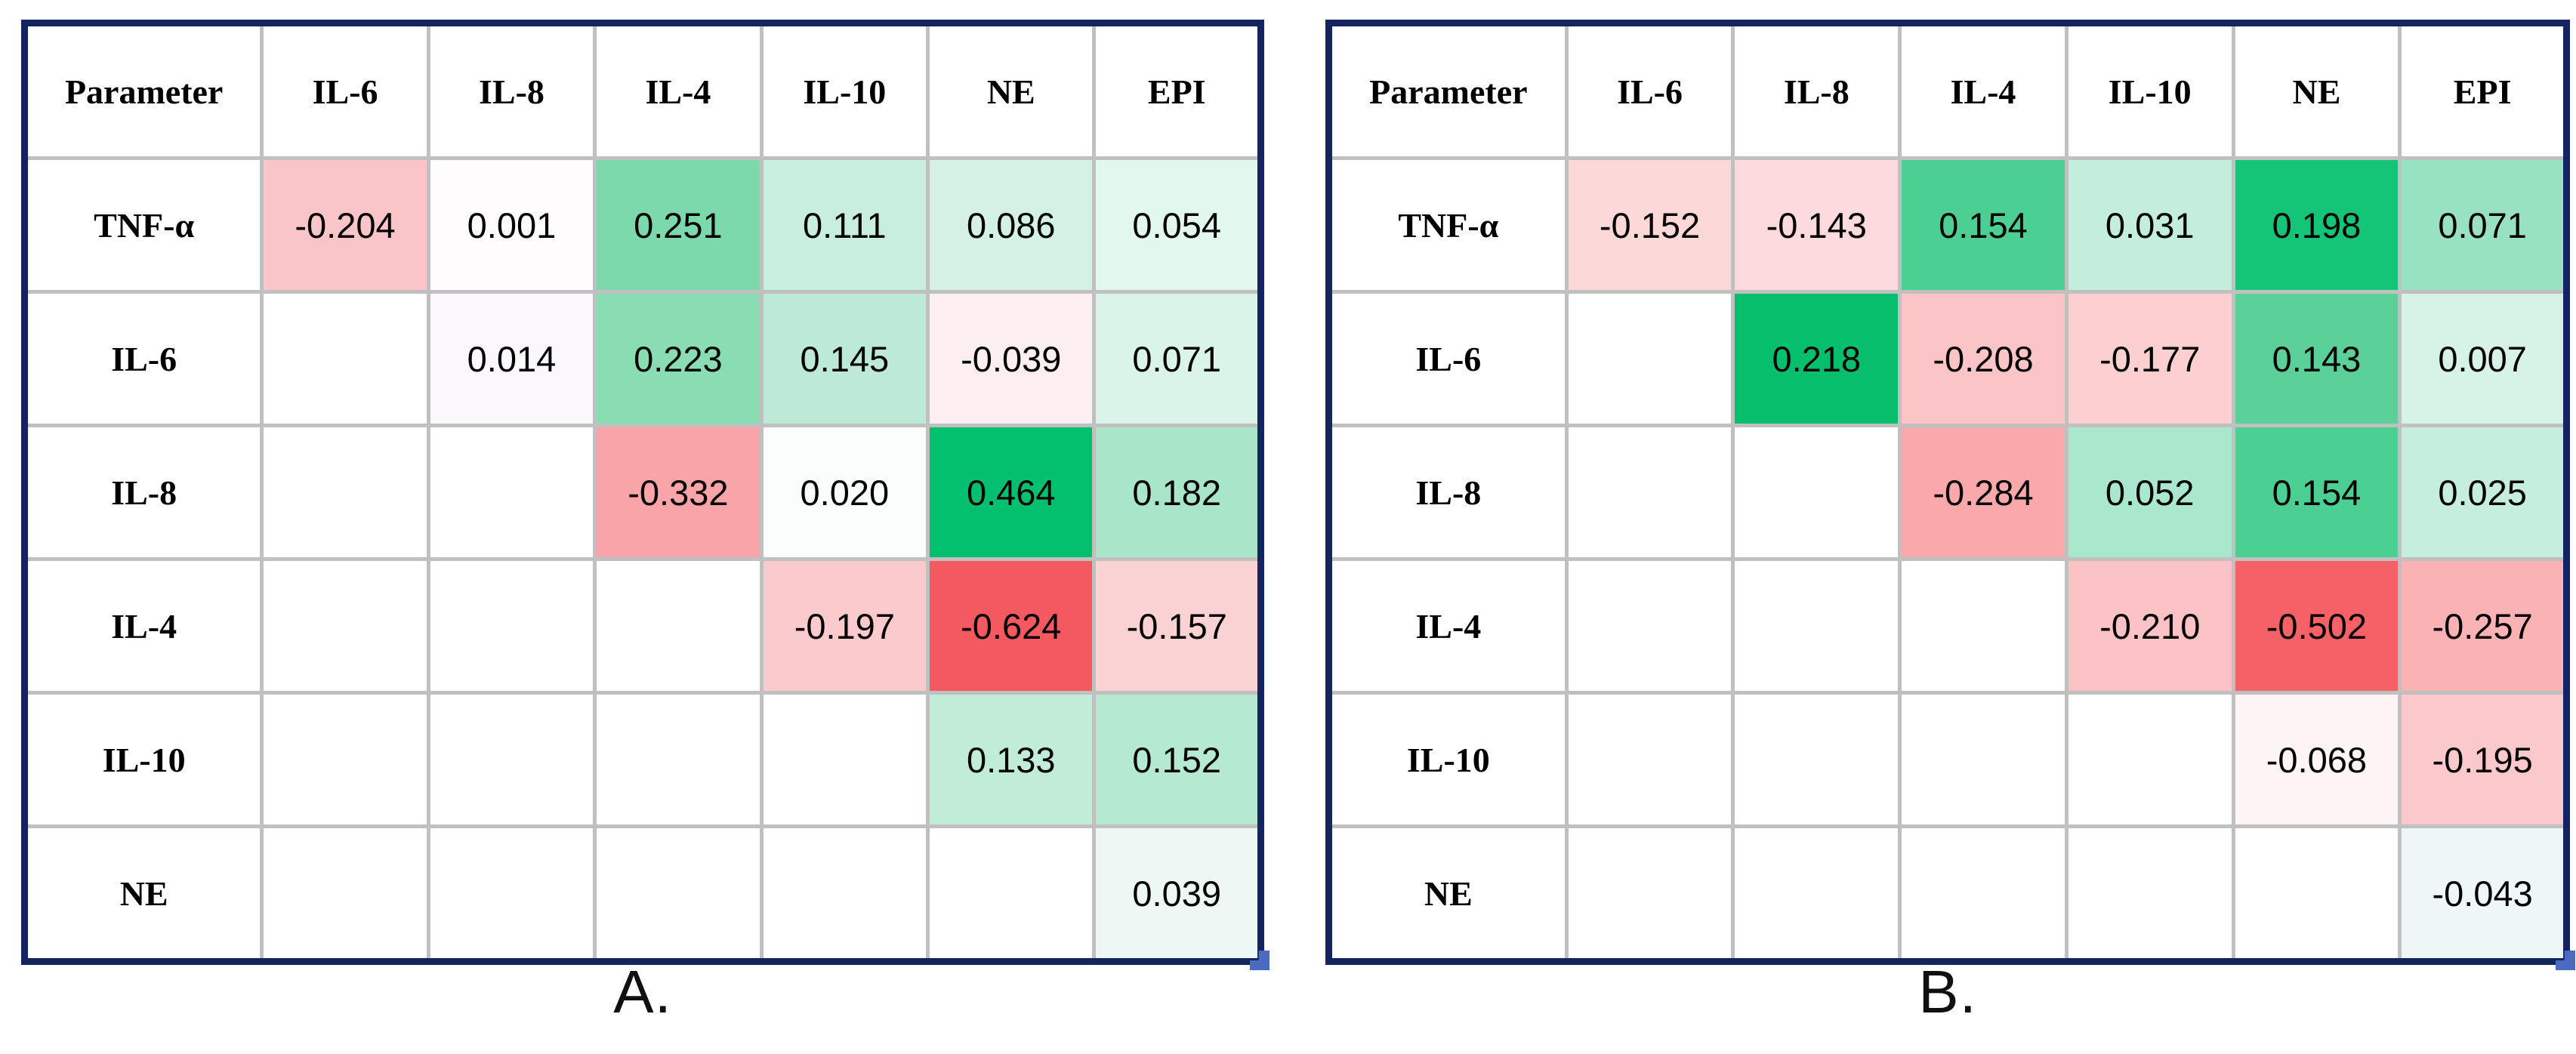  I want to click on table-row: IL-4 -0.210 -0.502 -0.257, so click(1947, 626).